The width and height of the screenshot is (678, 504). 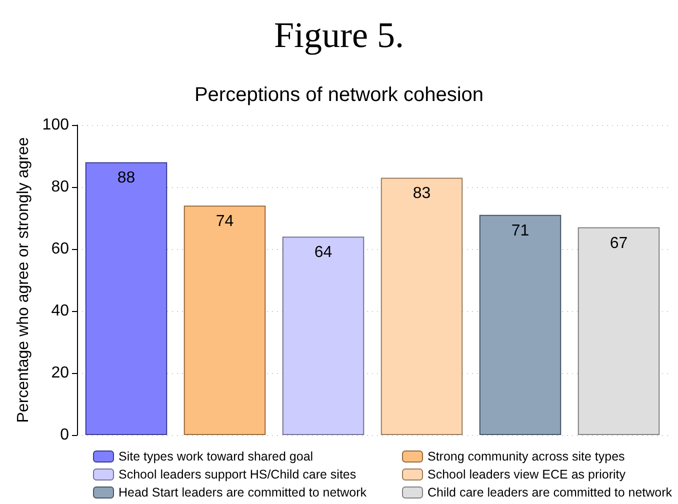 I want to click on data-label: 83, so click(x=421, y=193).